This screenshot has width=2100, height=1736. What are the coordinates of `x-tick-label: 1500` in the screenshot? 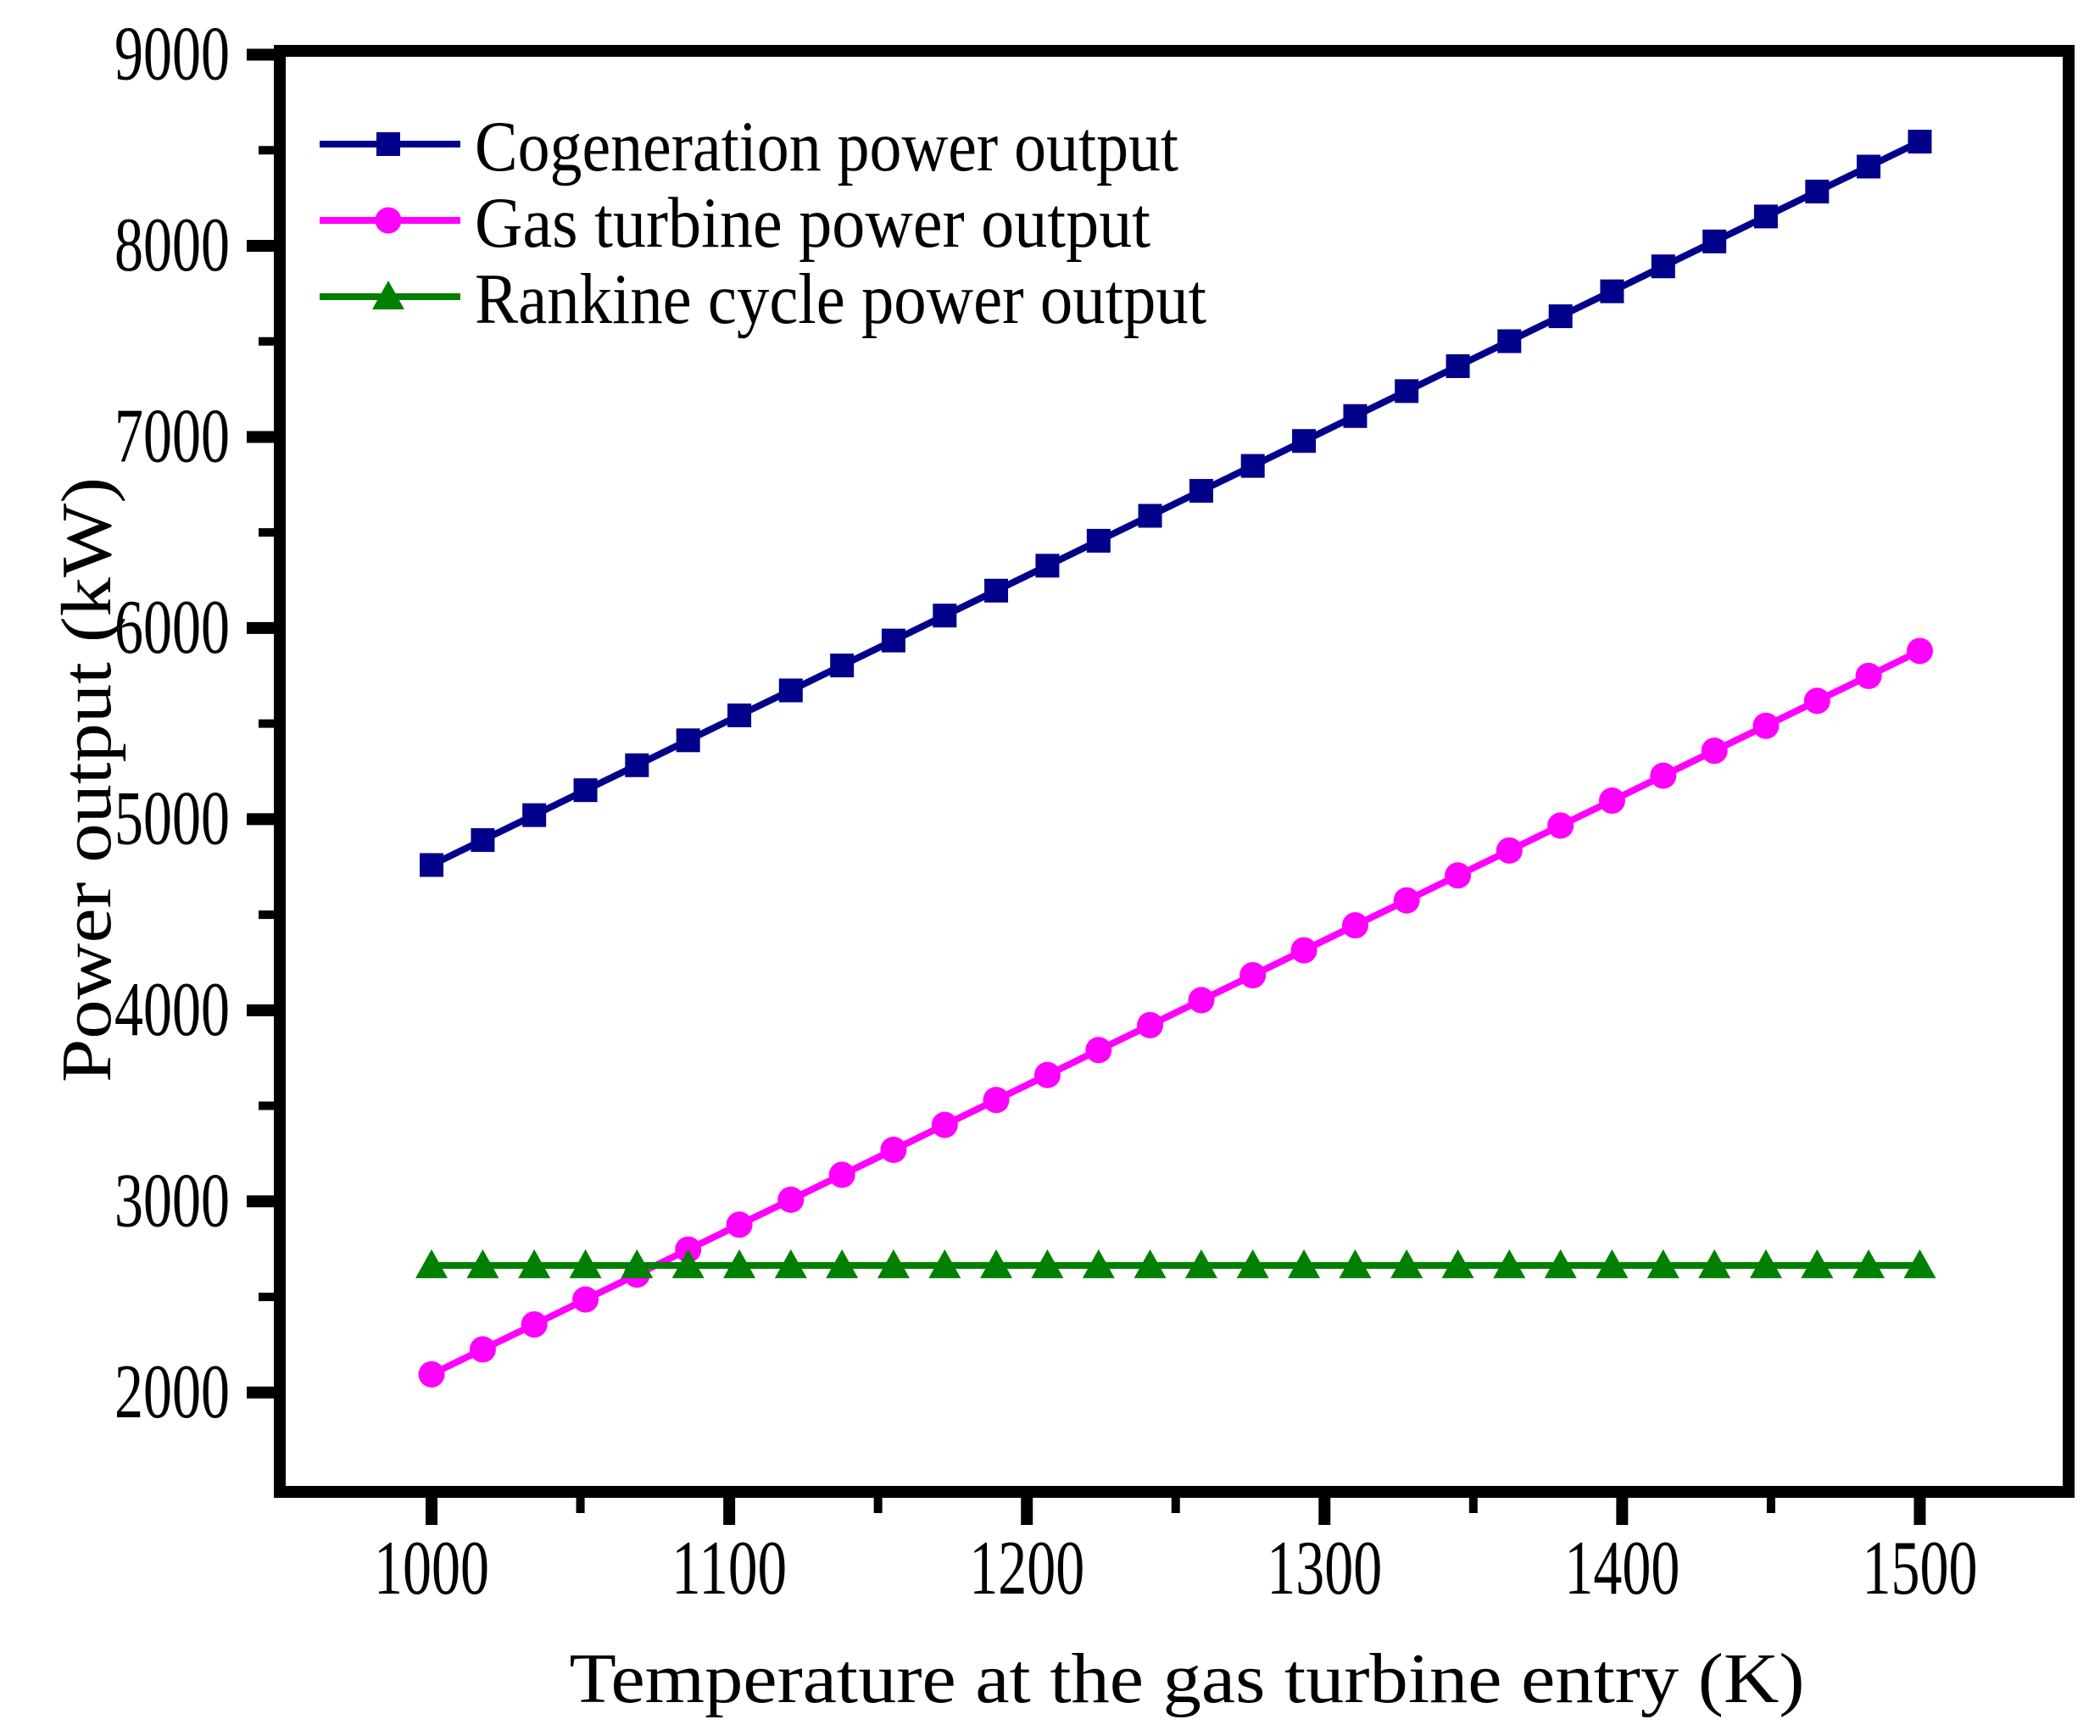 It's located at (1919, 1568).